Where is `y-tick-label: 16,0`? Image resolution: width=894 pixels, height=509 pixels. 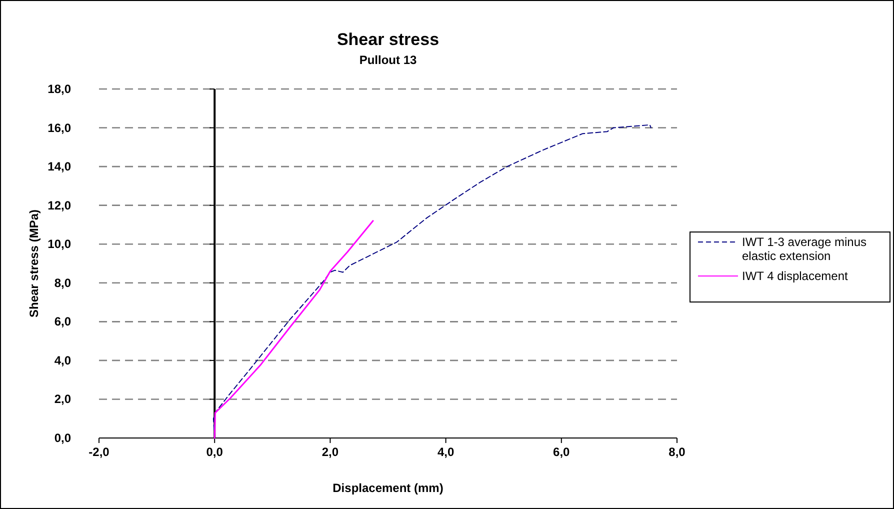
y-tick-label: 16,0 is located at coordinates (60, 127).